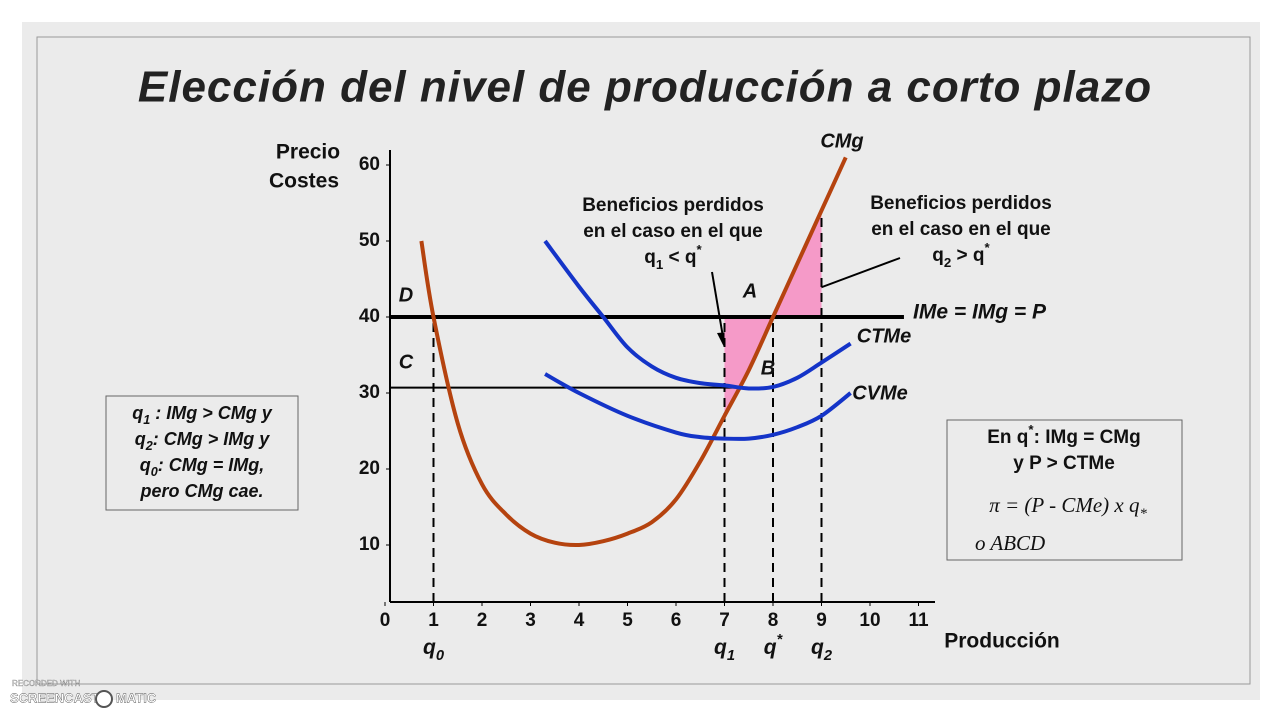 This screenshot has height=720, width=1280. Describe the element at coordinates (211, 465) in the screenshot. I see `text-segment: : CMg = IMg,` at that location.